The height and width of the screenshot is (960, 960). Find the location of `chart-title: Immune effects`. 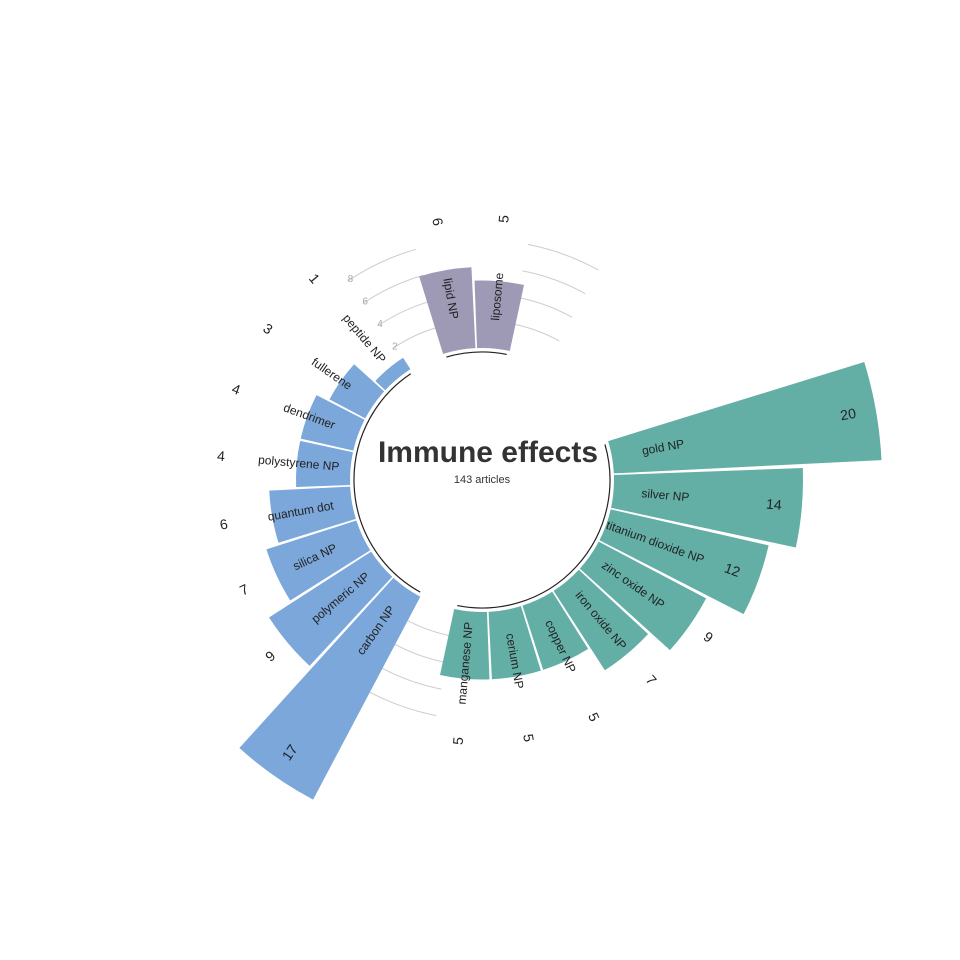

chart-title: Immune effects is located at coordinates (488, 452).